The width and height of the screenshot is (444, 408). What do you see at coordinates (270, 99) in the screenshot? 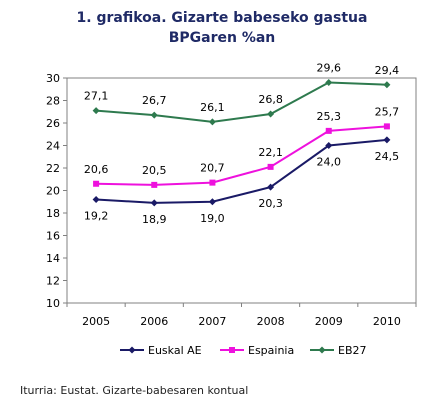
I see `data-label: 26,8` at bounding box center [270, 99].